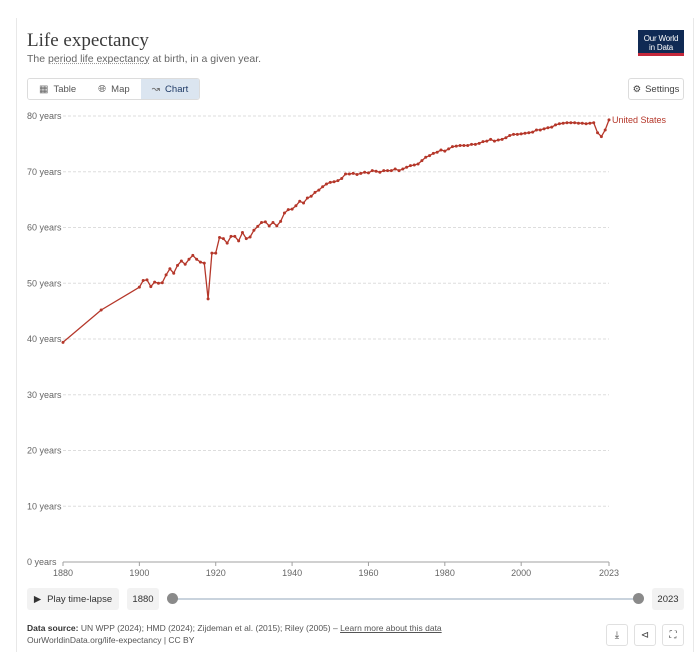  I want to click on owid-logo: Our World in Data, so click(661, 43).